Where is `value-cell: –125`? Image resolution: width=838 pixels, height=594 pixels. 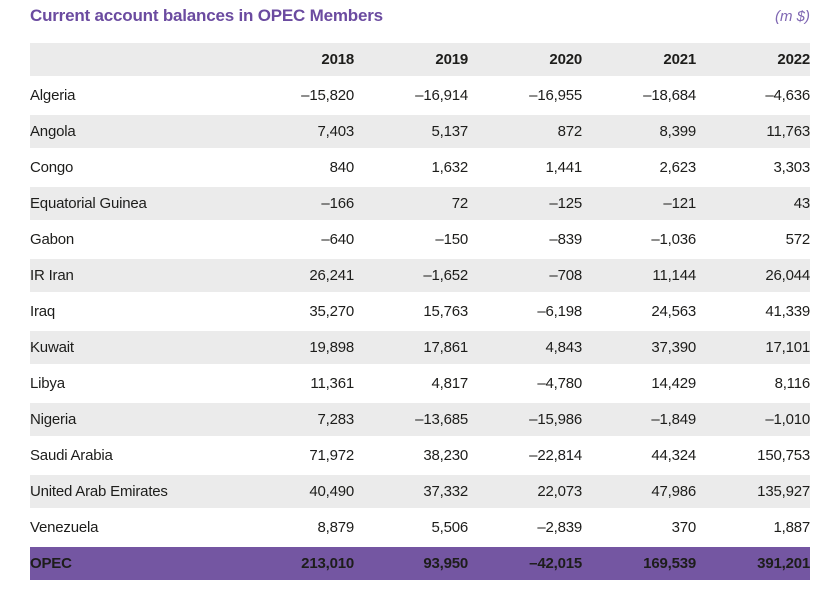 value-cell: –125 is located at coordinates (525, 203).